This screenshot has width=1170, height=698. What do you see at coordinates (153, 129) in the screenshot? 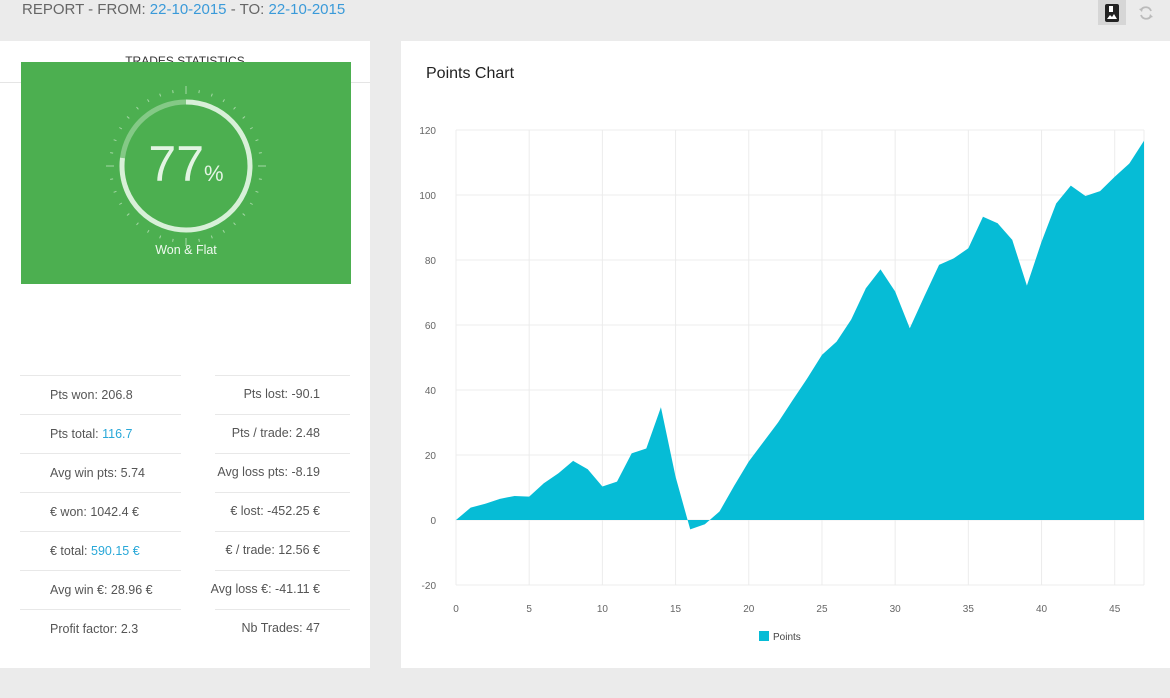
I see `gauge-track` at bounding box center [153, 129].